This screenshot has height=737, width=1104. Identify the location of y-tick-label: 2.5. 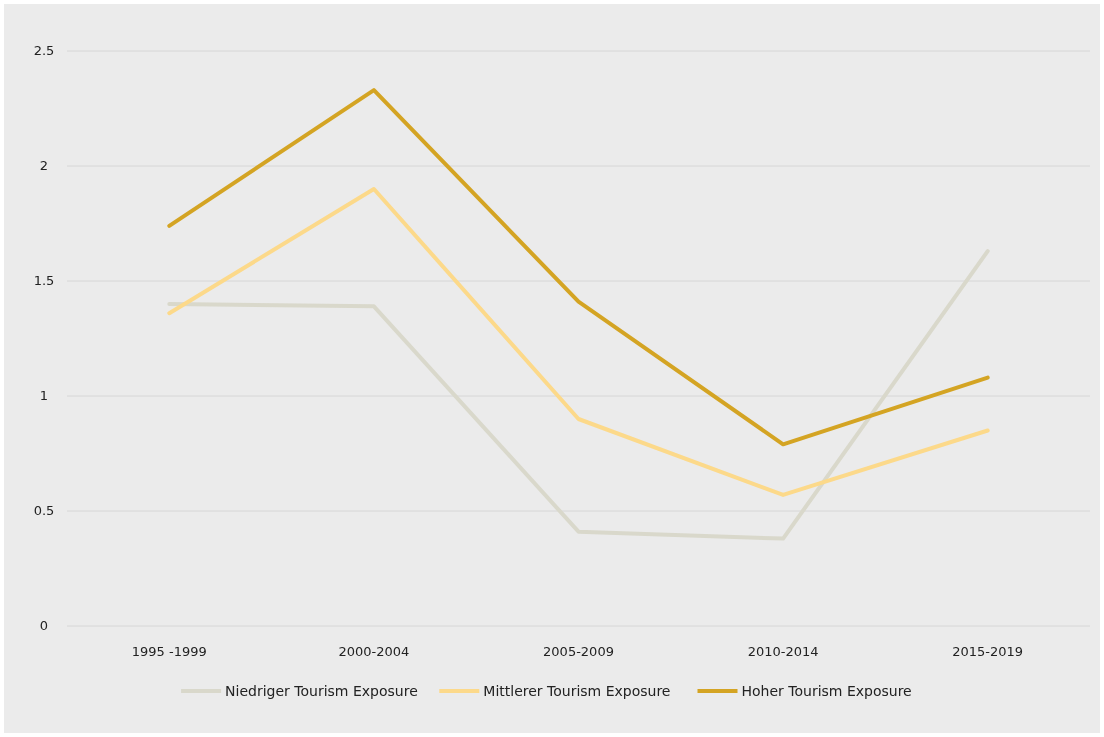
(44, 50).